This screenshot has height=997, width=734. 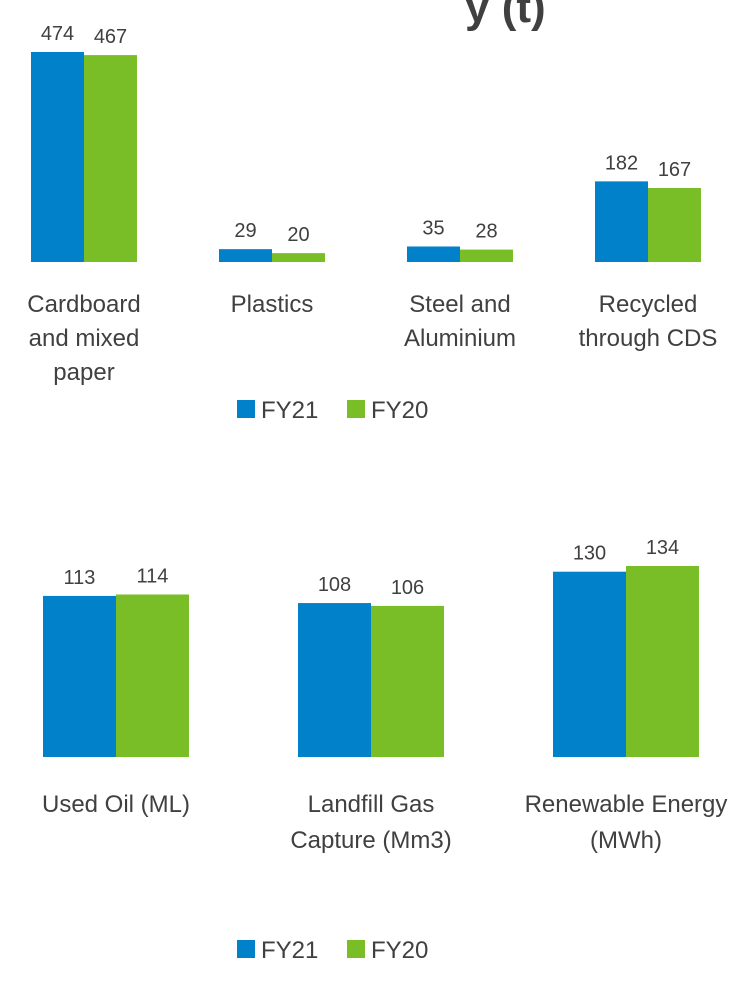 I want to click on data-label-fy20-0: 467, so click(x=110, y=37).